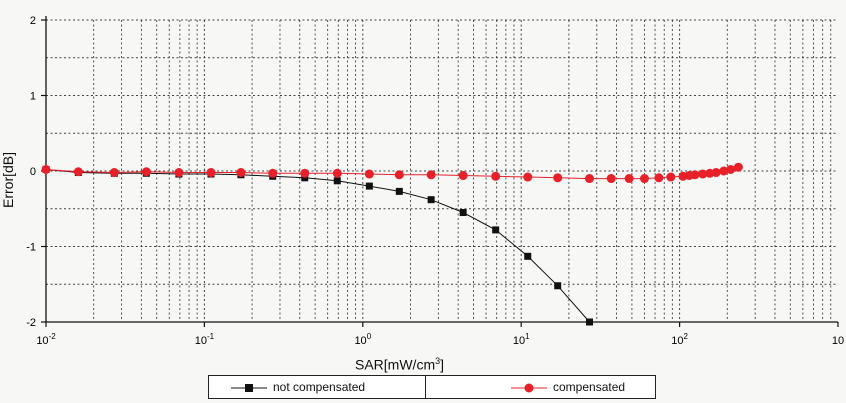 The width and height of the screenshot is (846, 403). Describe the element at coordinates (432, 387) in the screenshot. I see `legend: not compensated compensated` at that location.